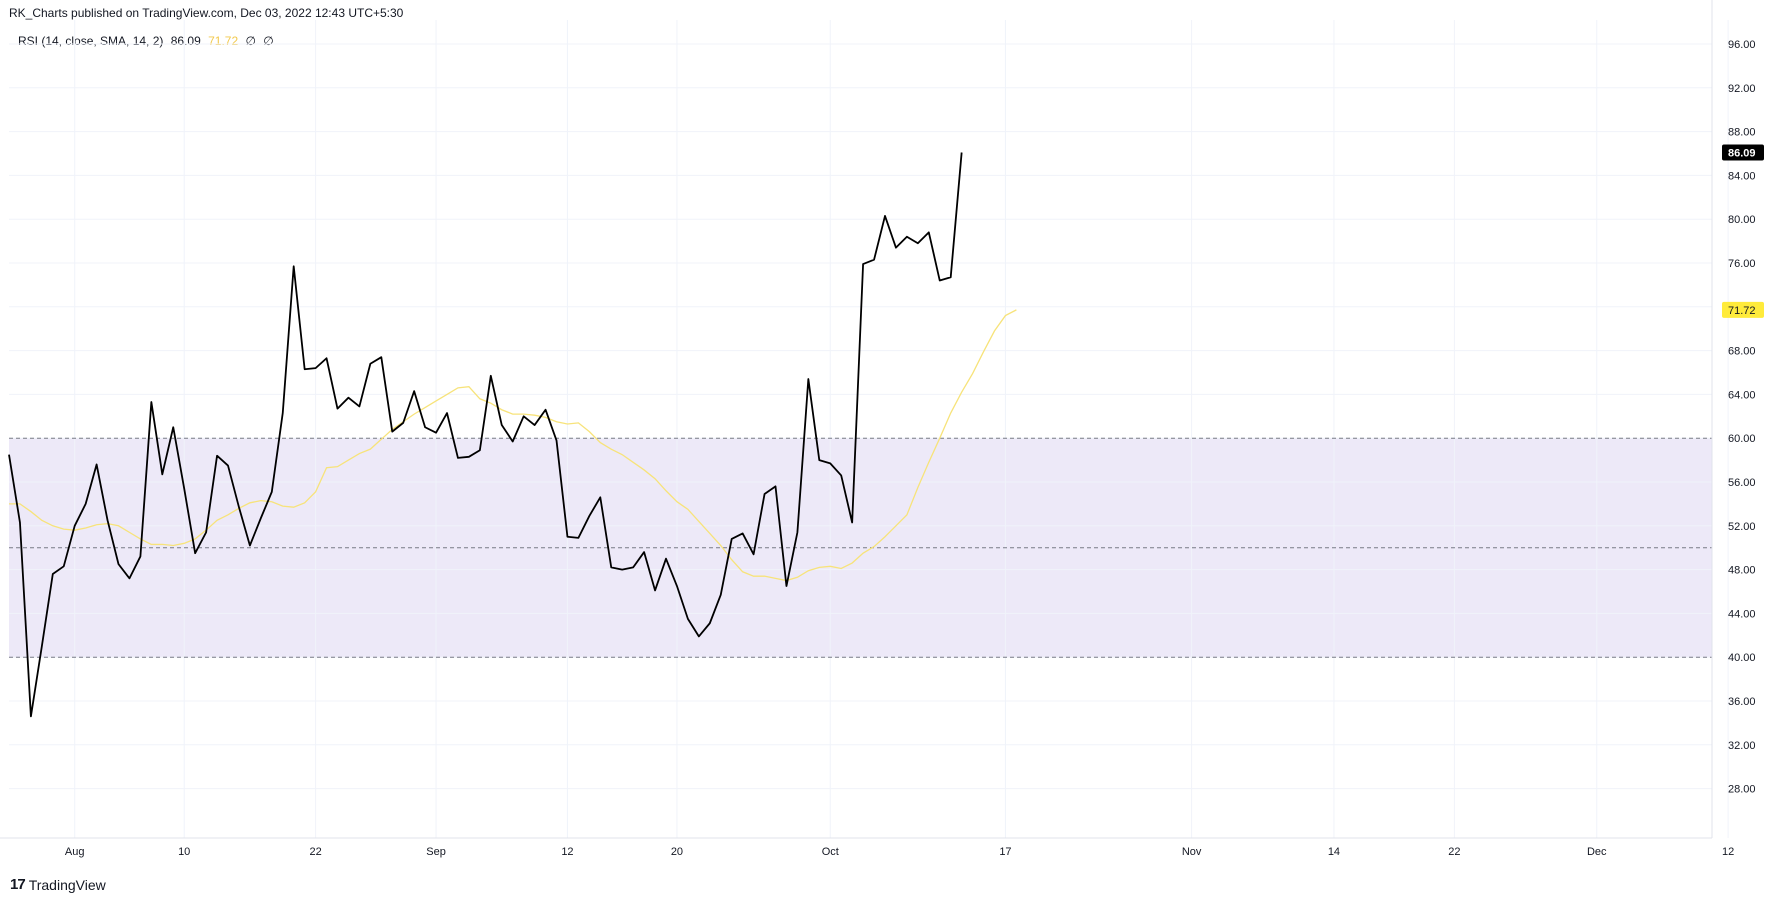  What do you see at coordinates (1742, 702) in the screenshot?
I see `y-tick-label: 36.00` at bounding box center [1742, 702].